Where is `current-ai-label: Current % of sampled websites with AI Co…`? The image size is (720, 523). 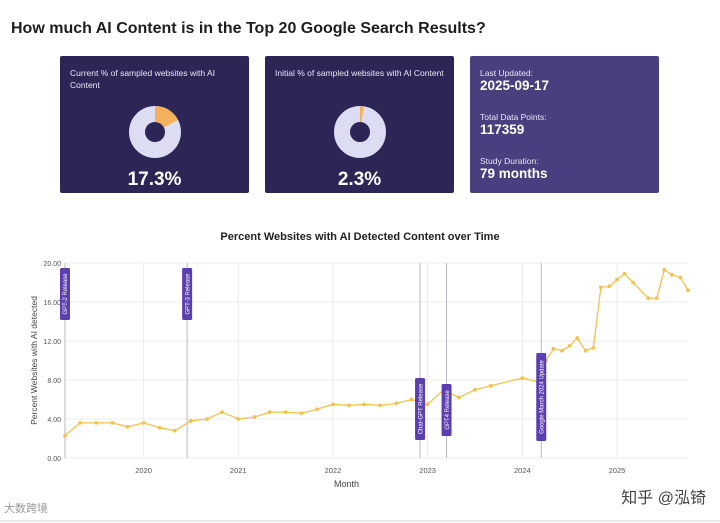
current-ai-label: Current % of sampled websites with AI Co… is located at coordinates (143, 79).